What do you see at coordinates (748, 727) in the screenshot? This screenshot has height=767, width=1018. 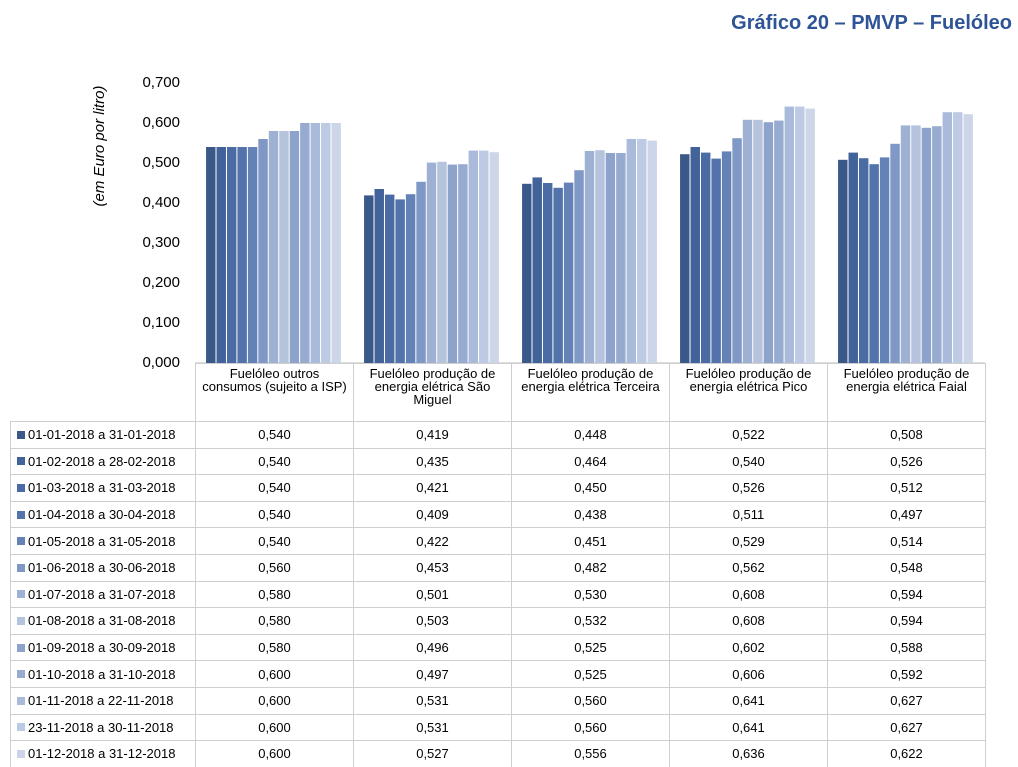 I see `table-cell: 0,641` at bounding box center [748, 727].